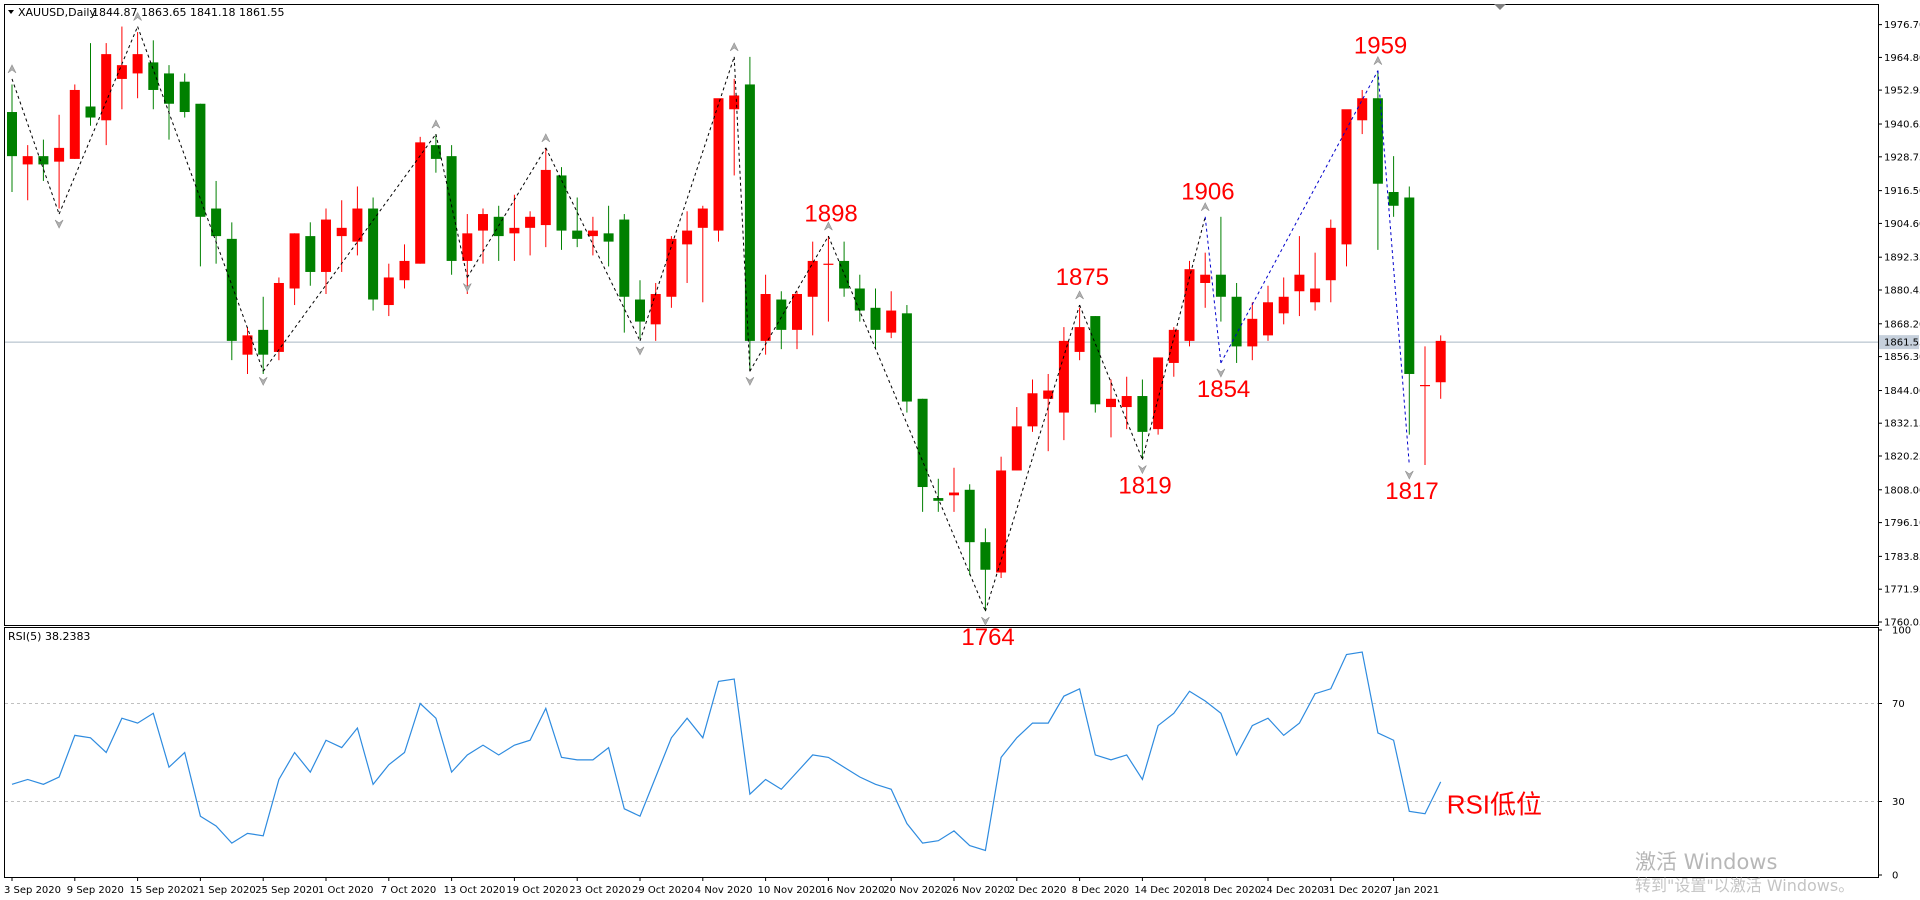 Image resolution: width=1920 pixels, height=900 pixels. Describe the element at coordinates (1292, 890) in the screenshot. I see `time-tick-label: 24 Dec 2020` at that location.